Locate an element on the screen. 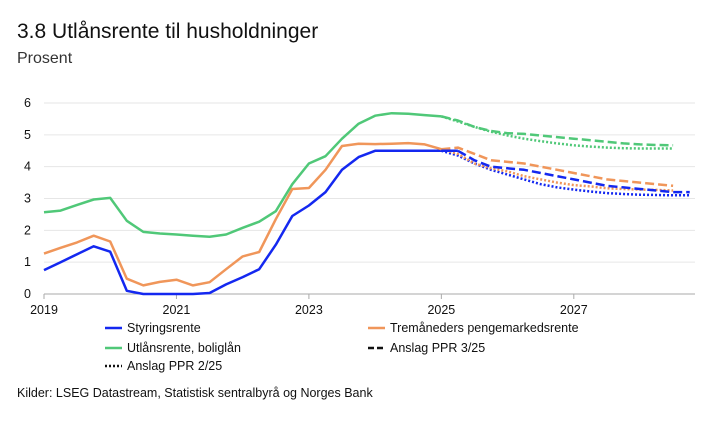 The width and height of the screenshot is (722, 425). y-tick-label: 2 is located at coordinates (27, 230).